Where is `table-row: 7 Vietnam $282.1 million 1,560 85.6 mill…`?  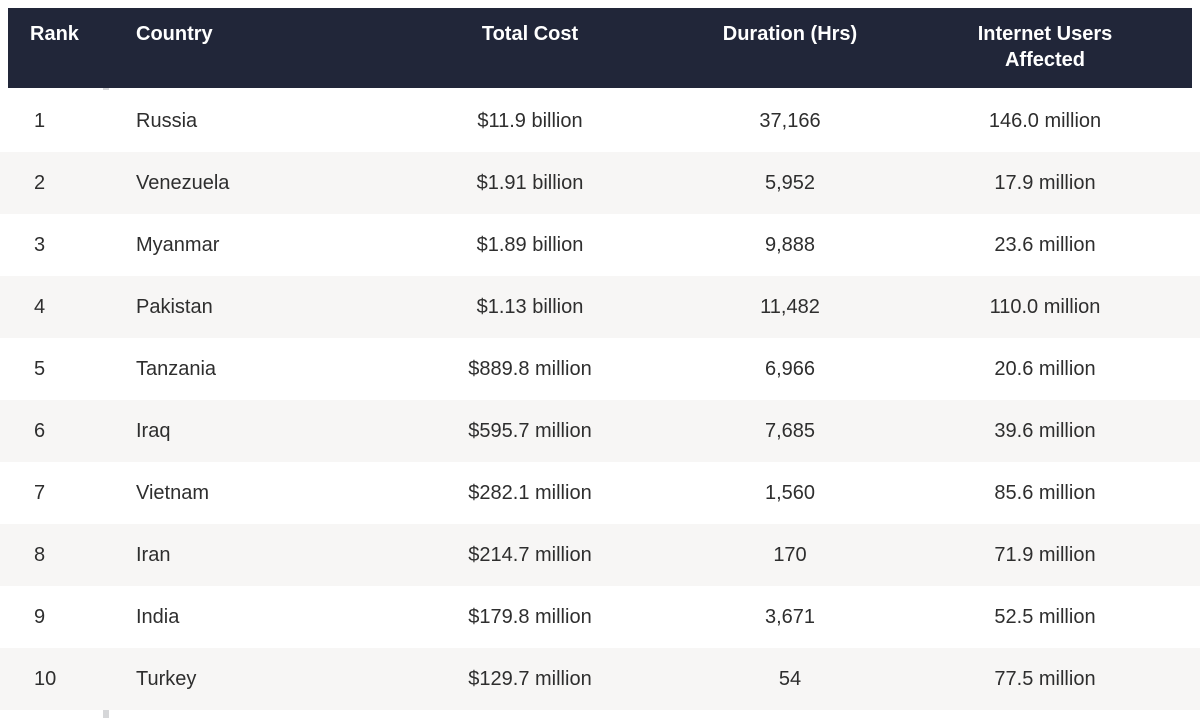
table-row: 7 Vietnam $282.1 million 1,560 85.6 mill… is located at coordinates (600, 493).